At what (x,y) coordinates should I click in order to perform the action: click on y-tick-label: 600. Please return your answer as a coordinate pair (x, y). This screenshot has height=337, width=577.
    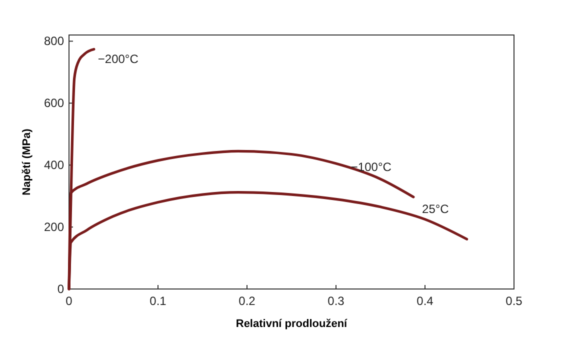
    Looking at the image, I should click on (54, 103).